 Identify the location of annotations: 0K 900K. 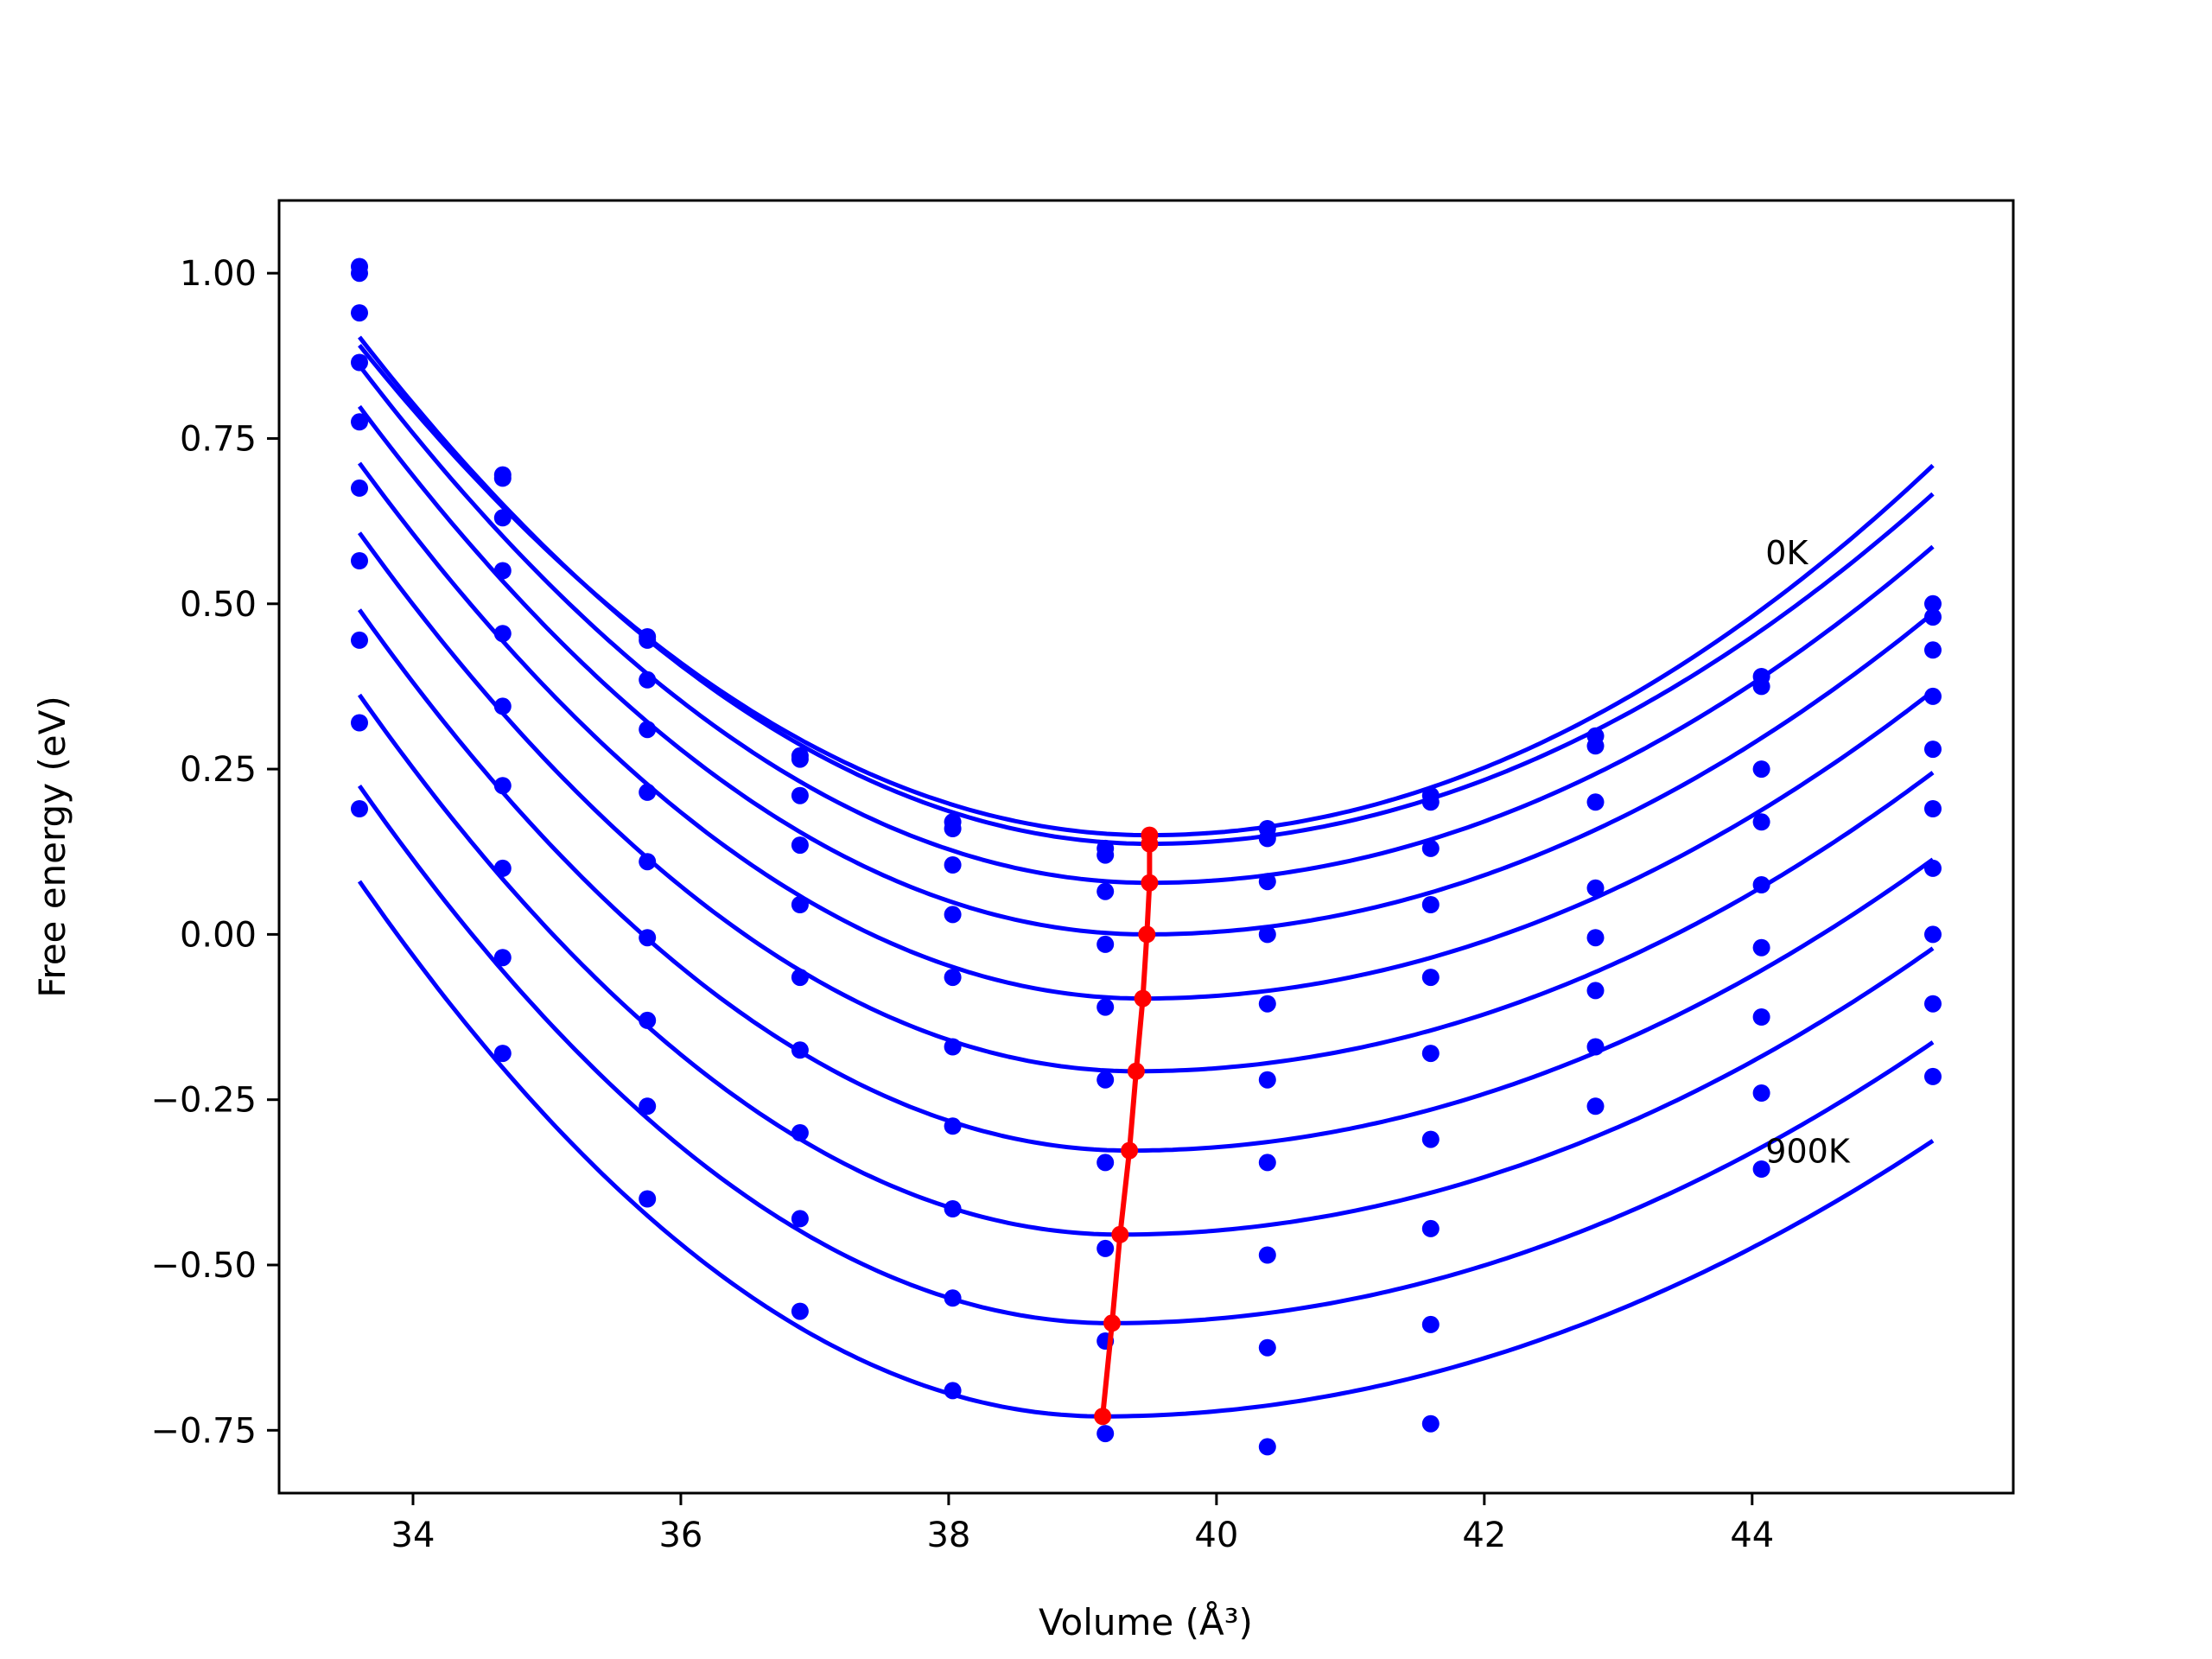
(1808, 852).